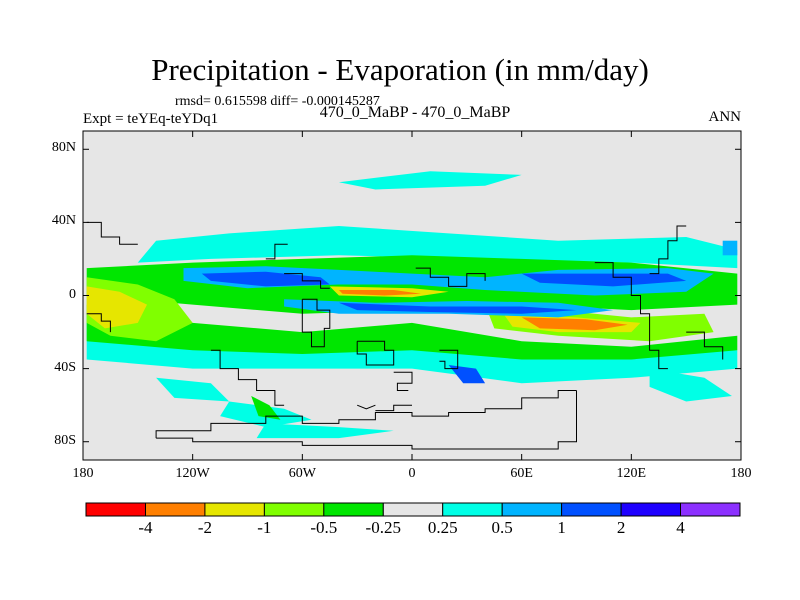 The width and height of the screenshot is (800, 600). Describe the element at coordinates (65, 367) in the screenshot. I see `y-tick-label: 40S` at that location.